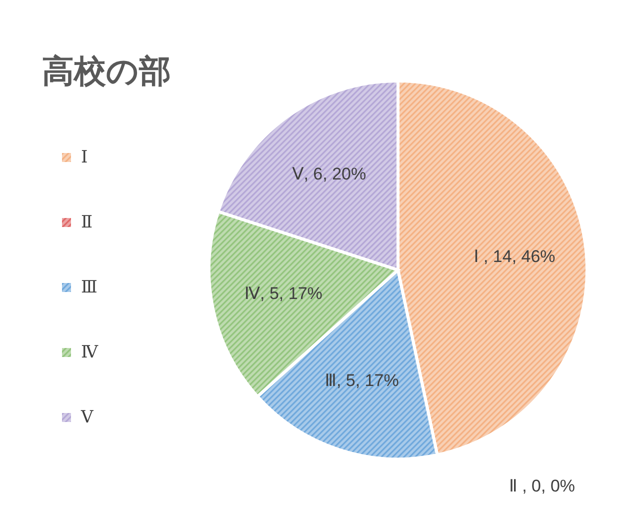 The image size is (640, 511). I want to click on legend-label: Ⅴ, so click(87, 417).